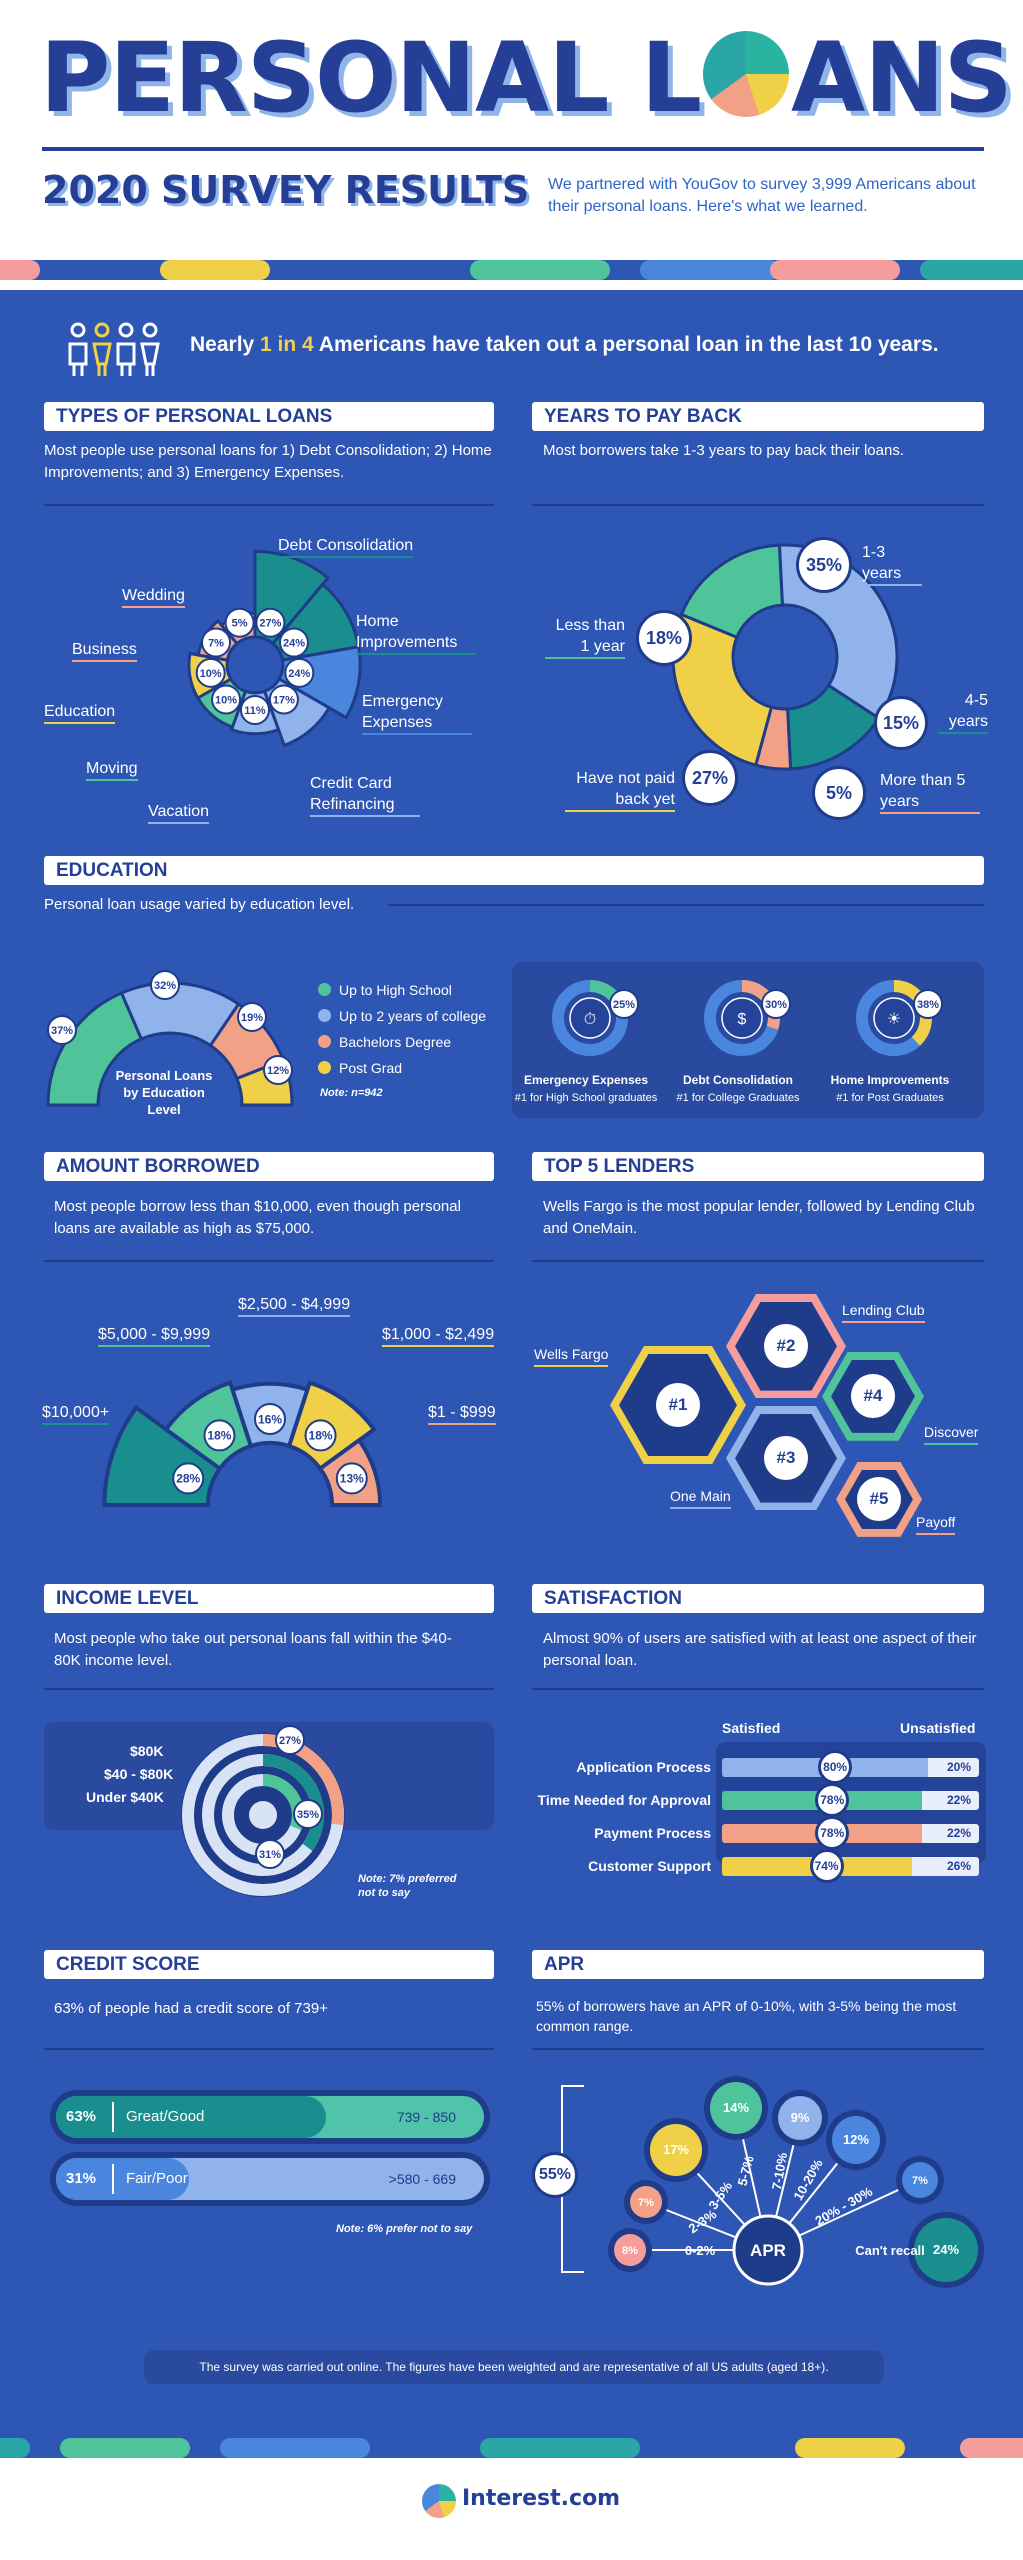  Describe the element at coordinates (278, 1071) in the screenshot. I see `svg-text: 12%` at that location.